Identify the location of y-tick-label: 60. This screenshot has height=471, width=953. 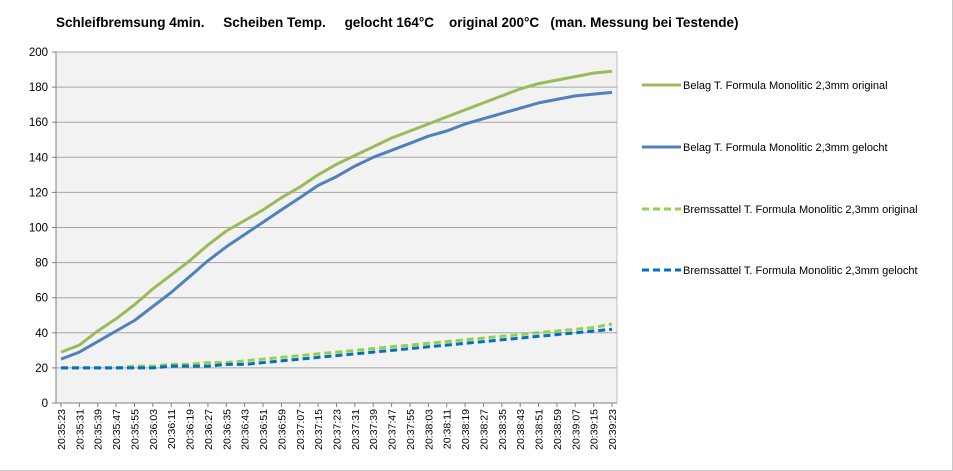
(41, 299).